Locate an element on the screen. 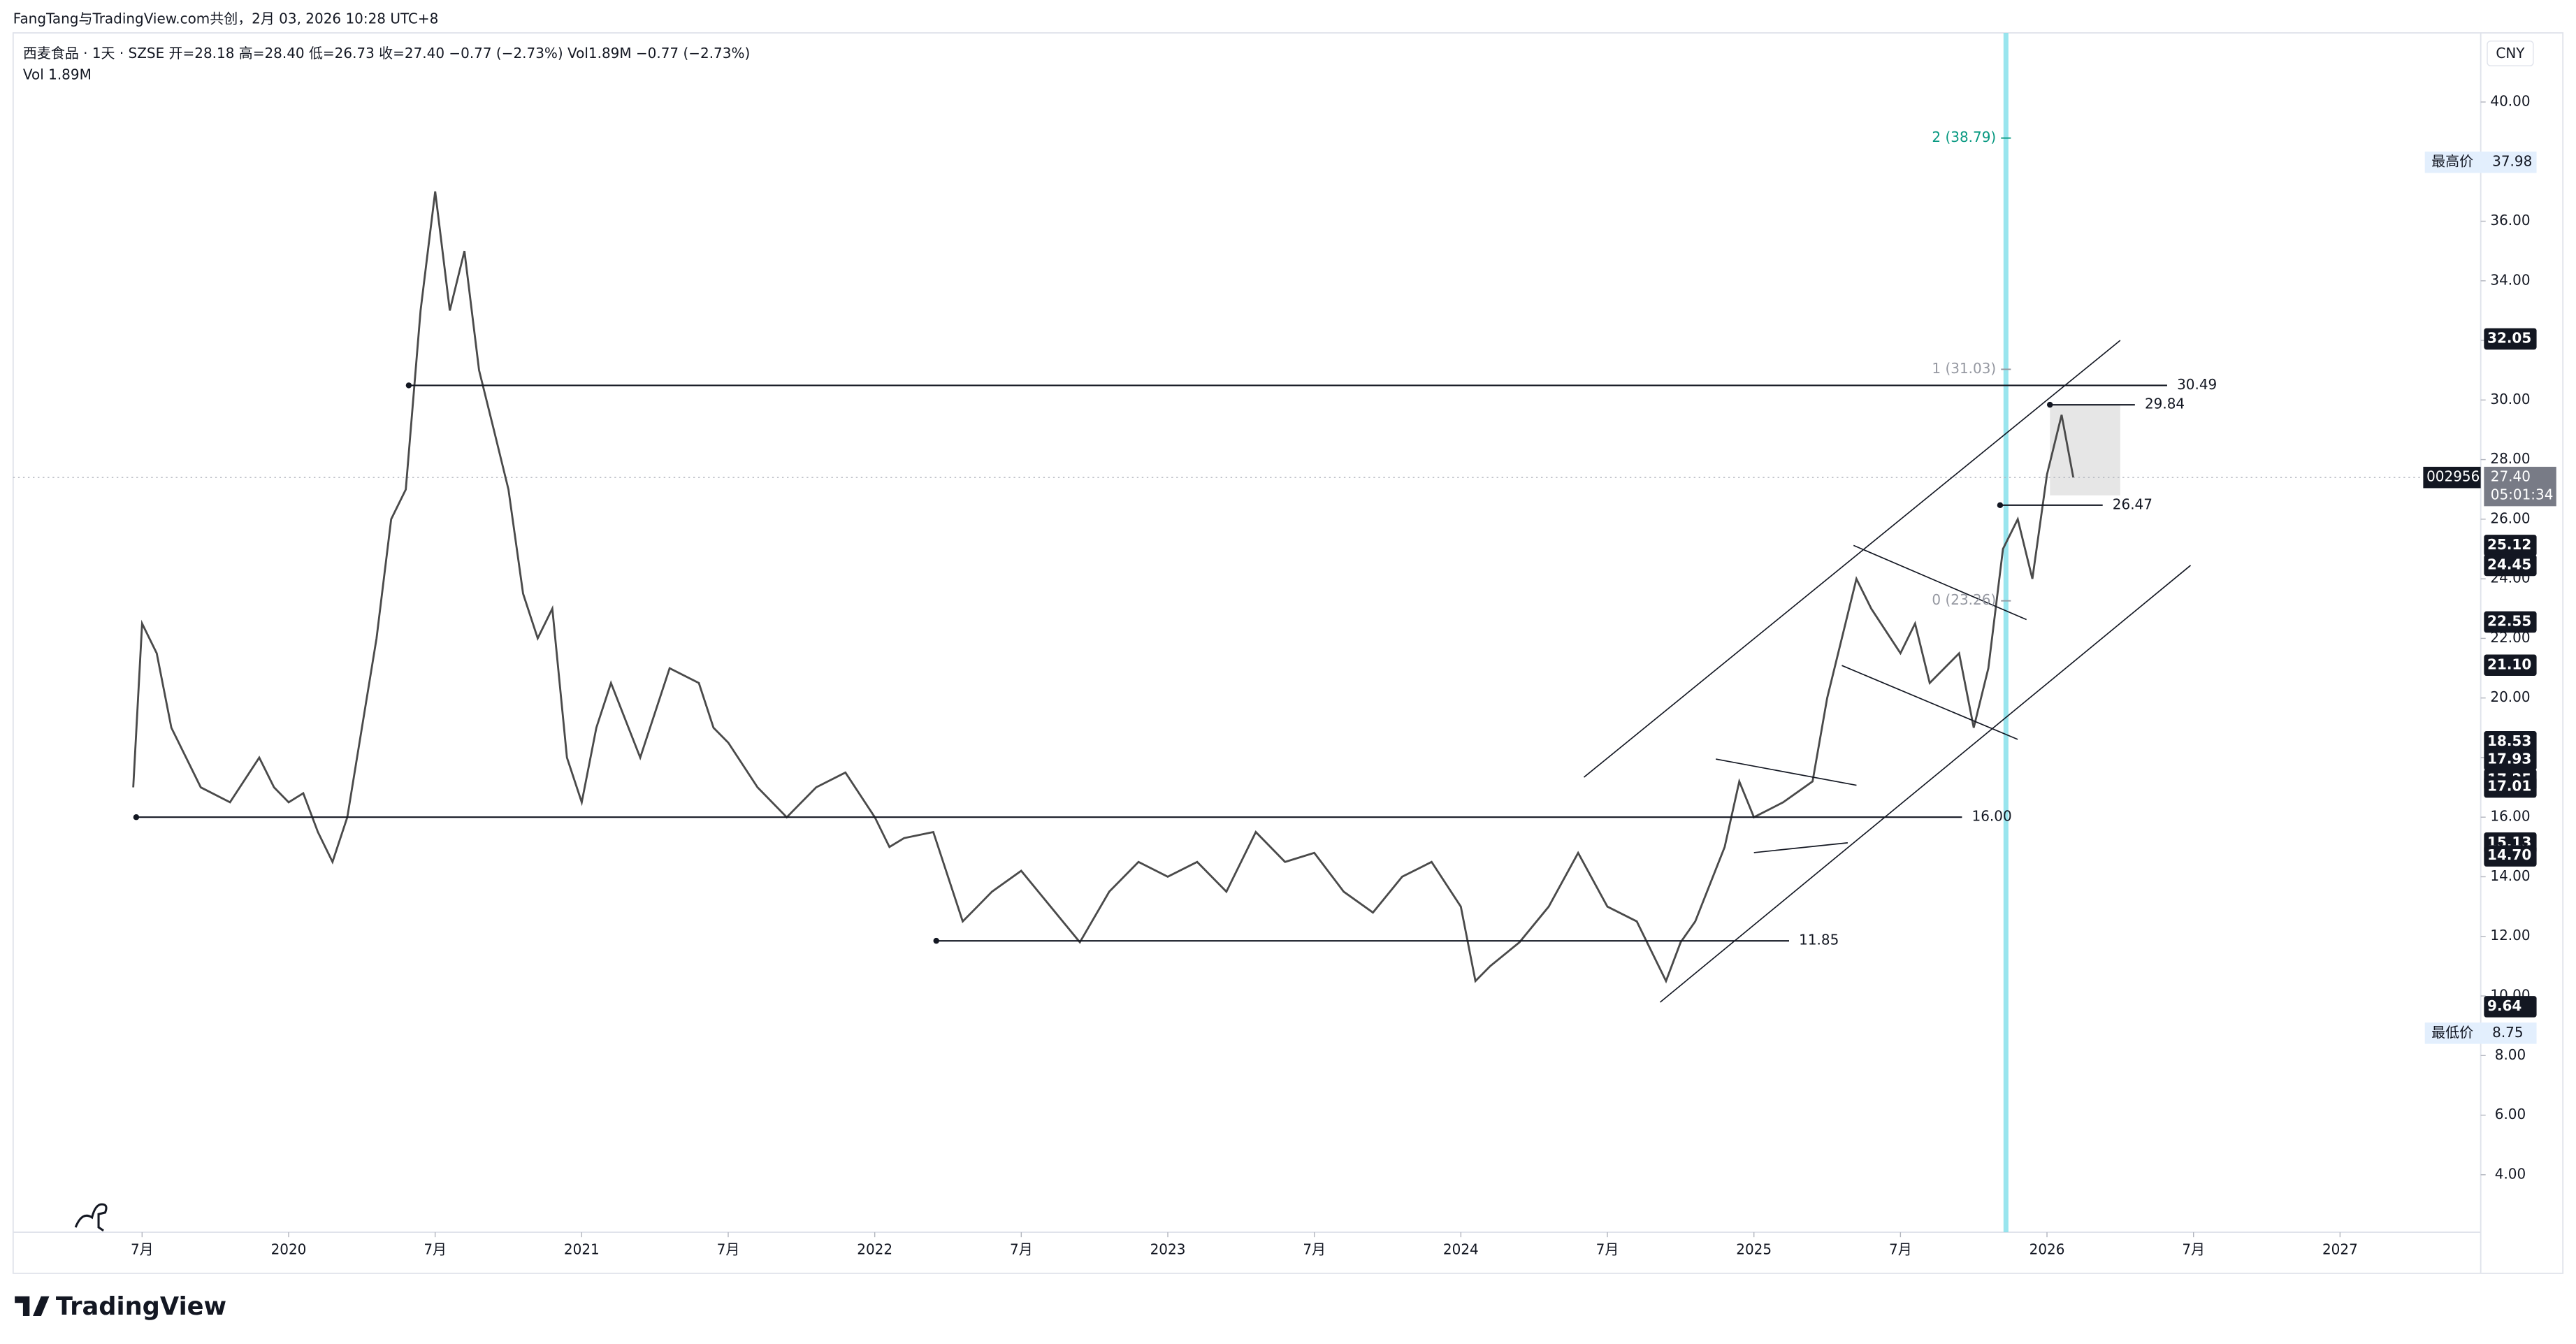 The height and width of the screenshot is (1344, 2576). price-marker-label: 17.93 is located at coordinates (2509, 758).